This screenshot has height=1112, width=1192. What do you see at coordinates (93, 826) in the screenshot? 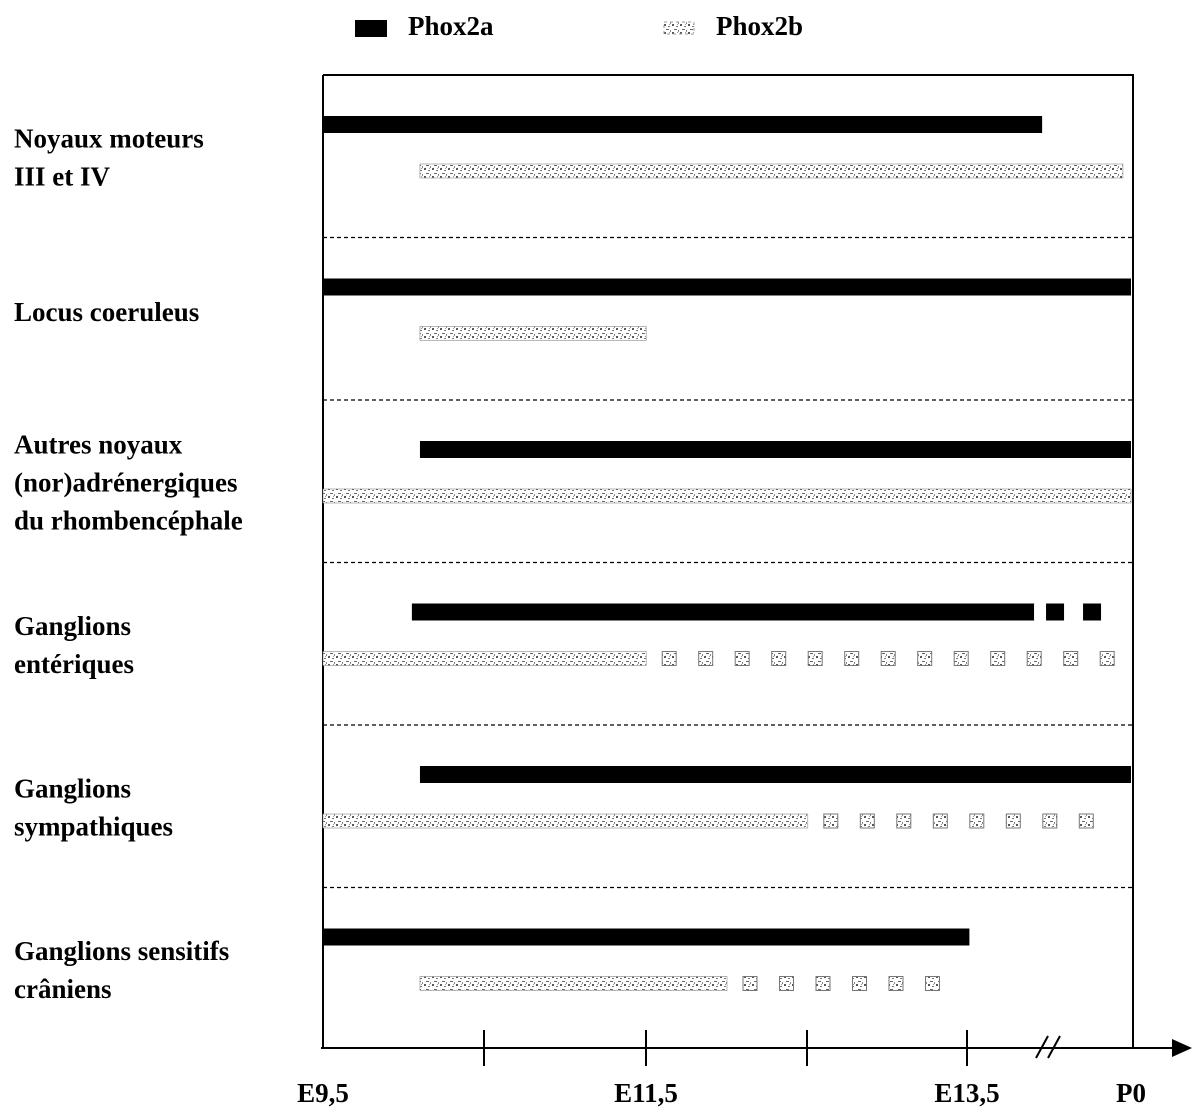
I see `row-label-4-line-1: sympathiques` at bounding box center [93, 826].